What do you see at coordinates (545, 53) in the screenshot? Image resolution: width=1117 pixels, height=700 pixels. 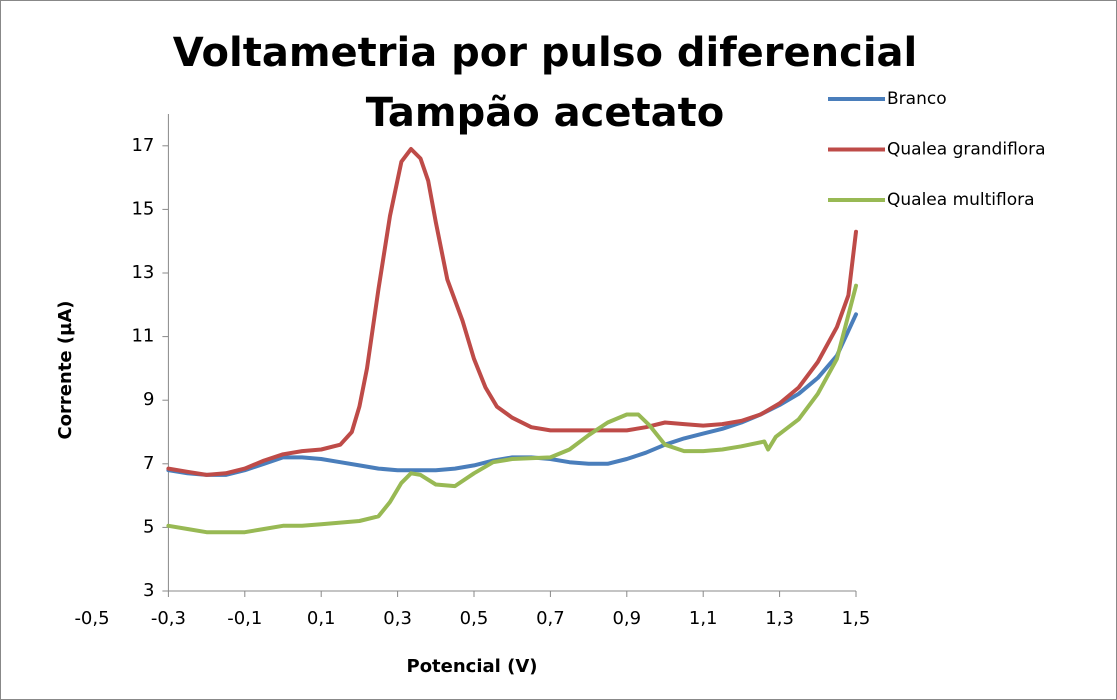 I see `chart-title: Voltametria por pulso diferencial` at bounding box center [545, 53].